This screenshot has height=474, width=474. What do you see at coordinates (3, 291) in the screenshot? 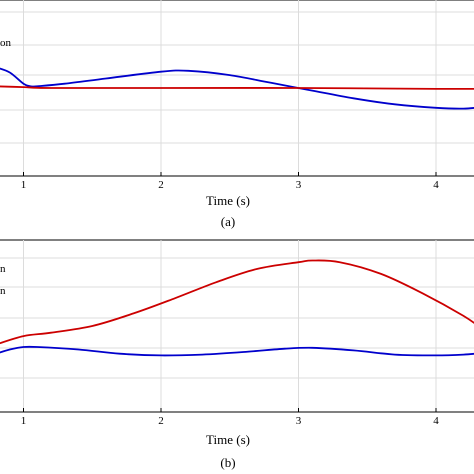
I see `panel-b-legend-entry-2: n` at bounding box center [3, 291].